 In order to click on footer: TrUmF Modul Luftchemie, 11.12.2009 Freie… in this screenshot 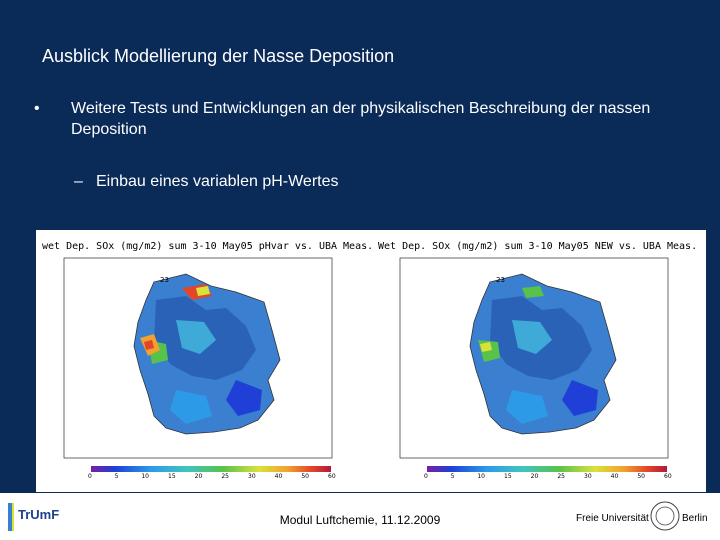, I will do `click(360, 516)`.